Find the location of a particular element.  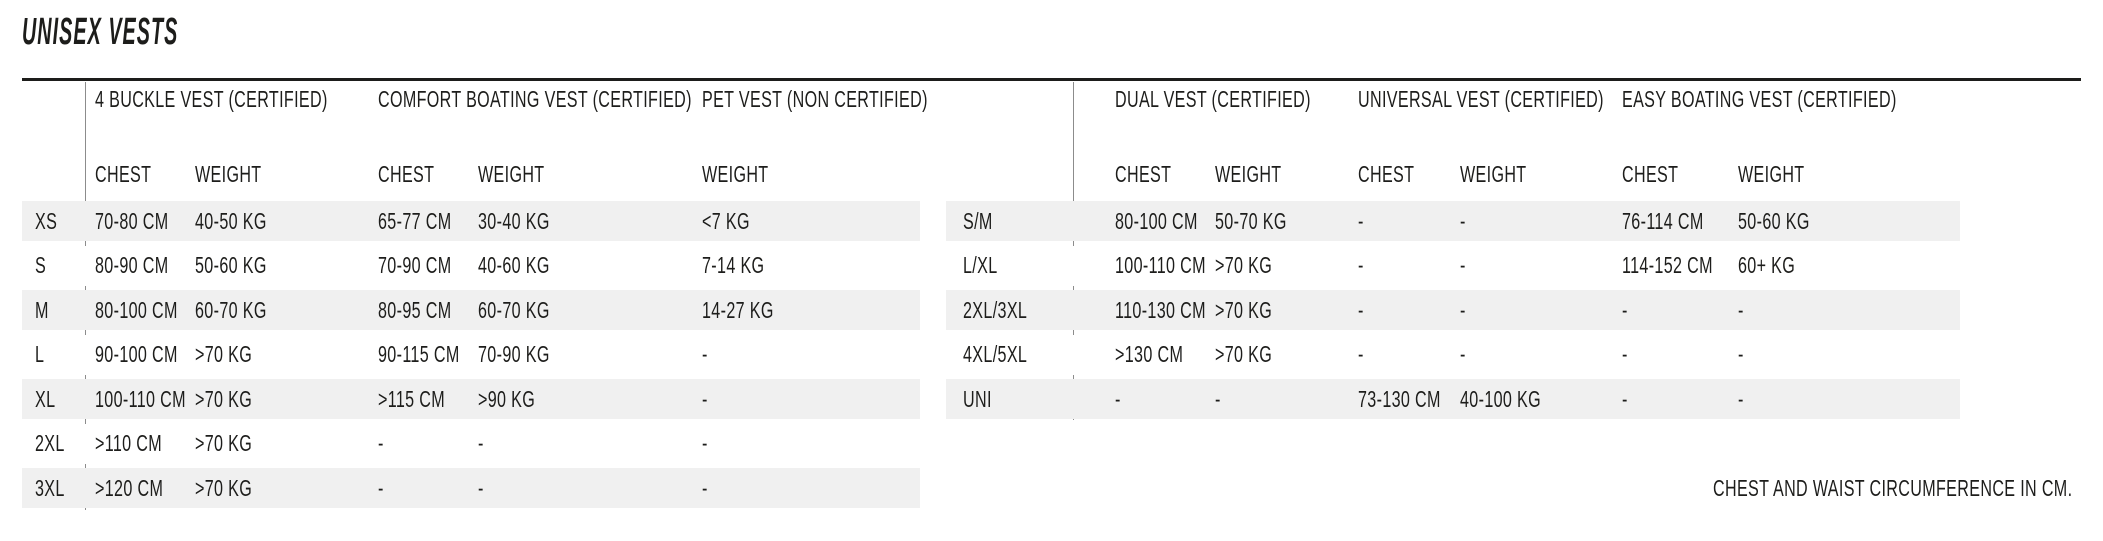

size-cell: L is located at coordinates (58, 355).